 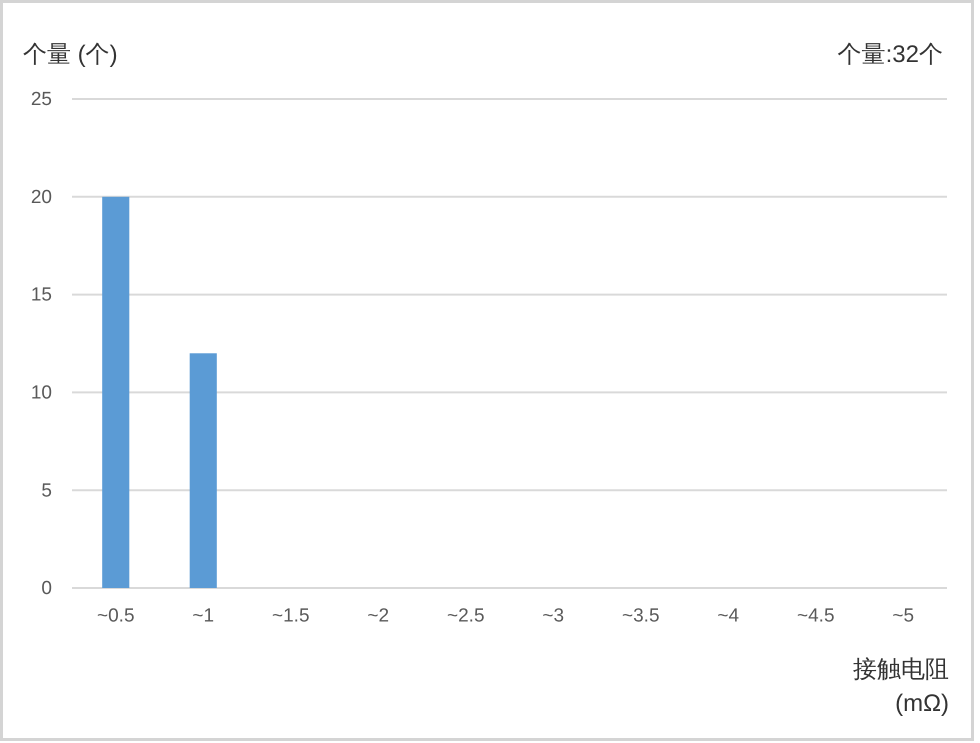 I want to click on x-tick-label: ~3, so click(x=553, y=615).